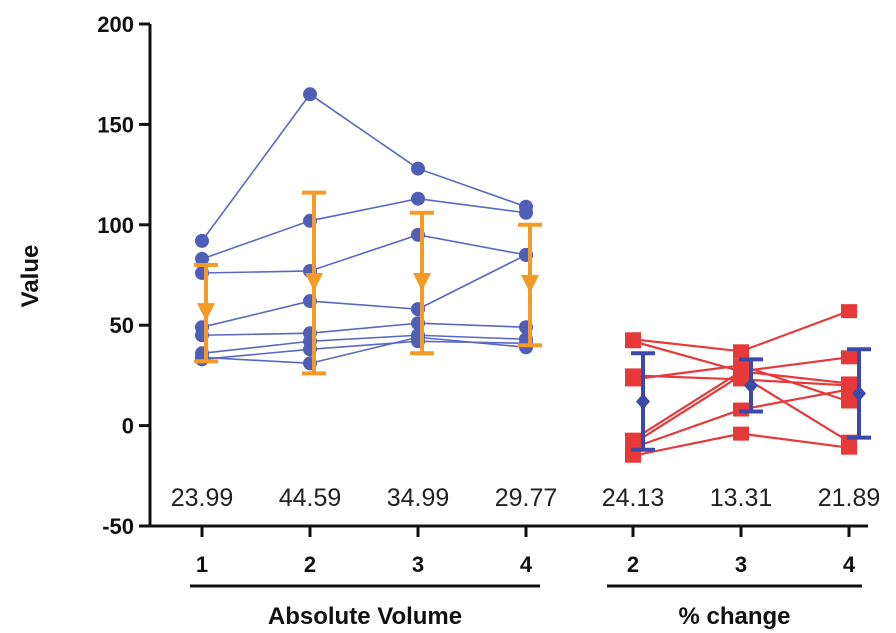 Image resolution: width=896 pixels, height=633 pixels. What do you see at coordinates (115, 225) in the screenshot?
I see `y-tick-label: 100` at bounding box center [115, 225].